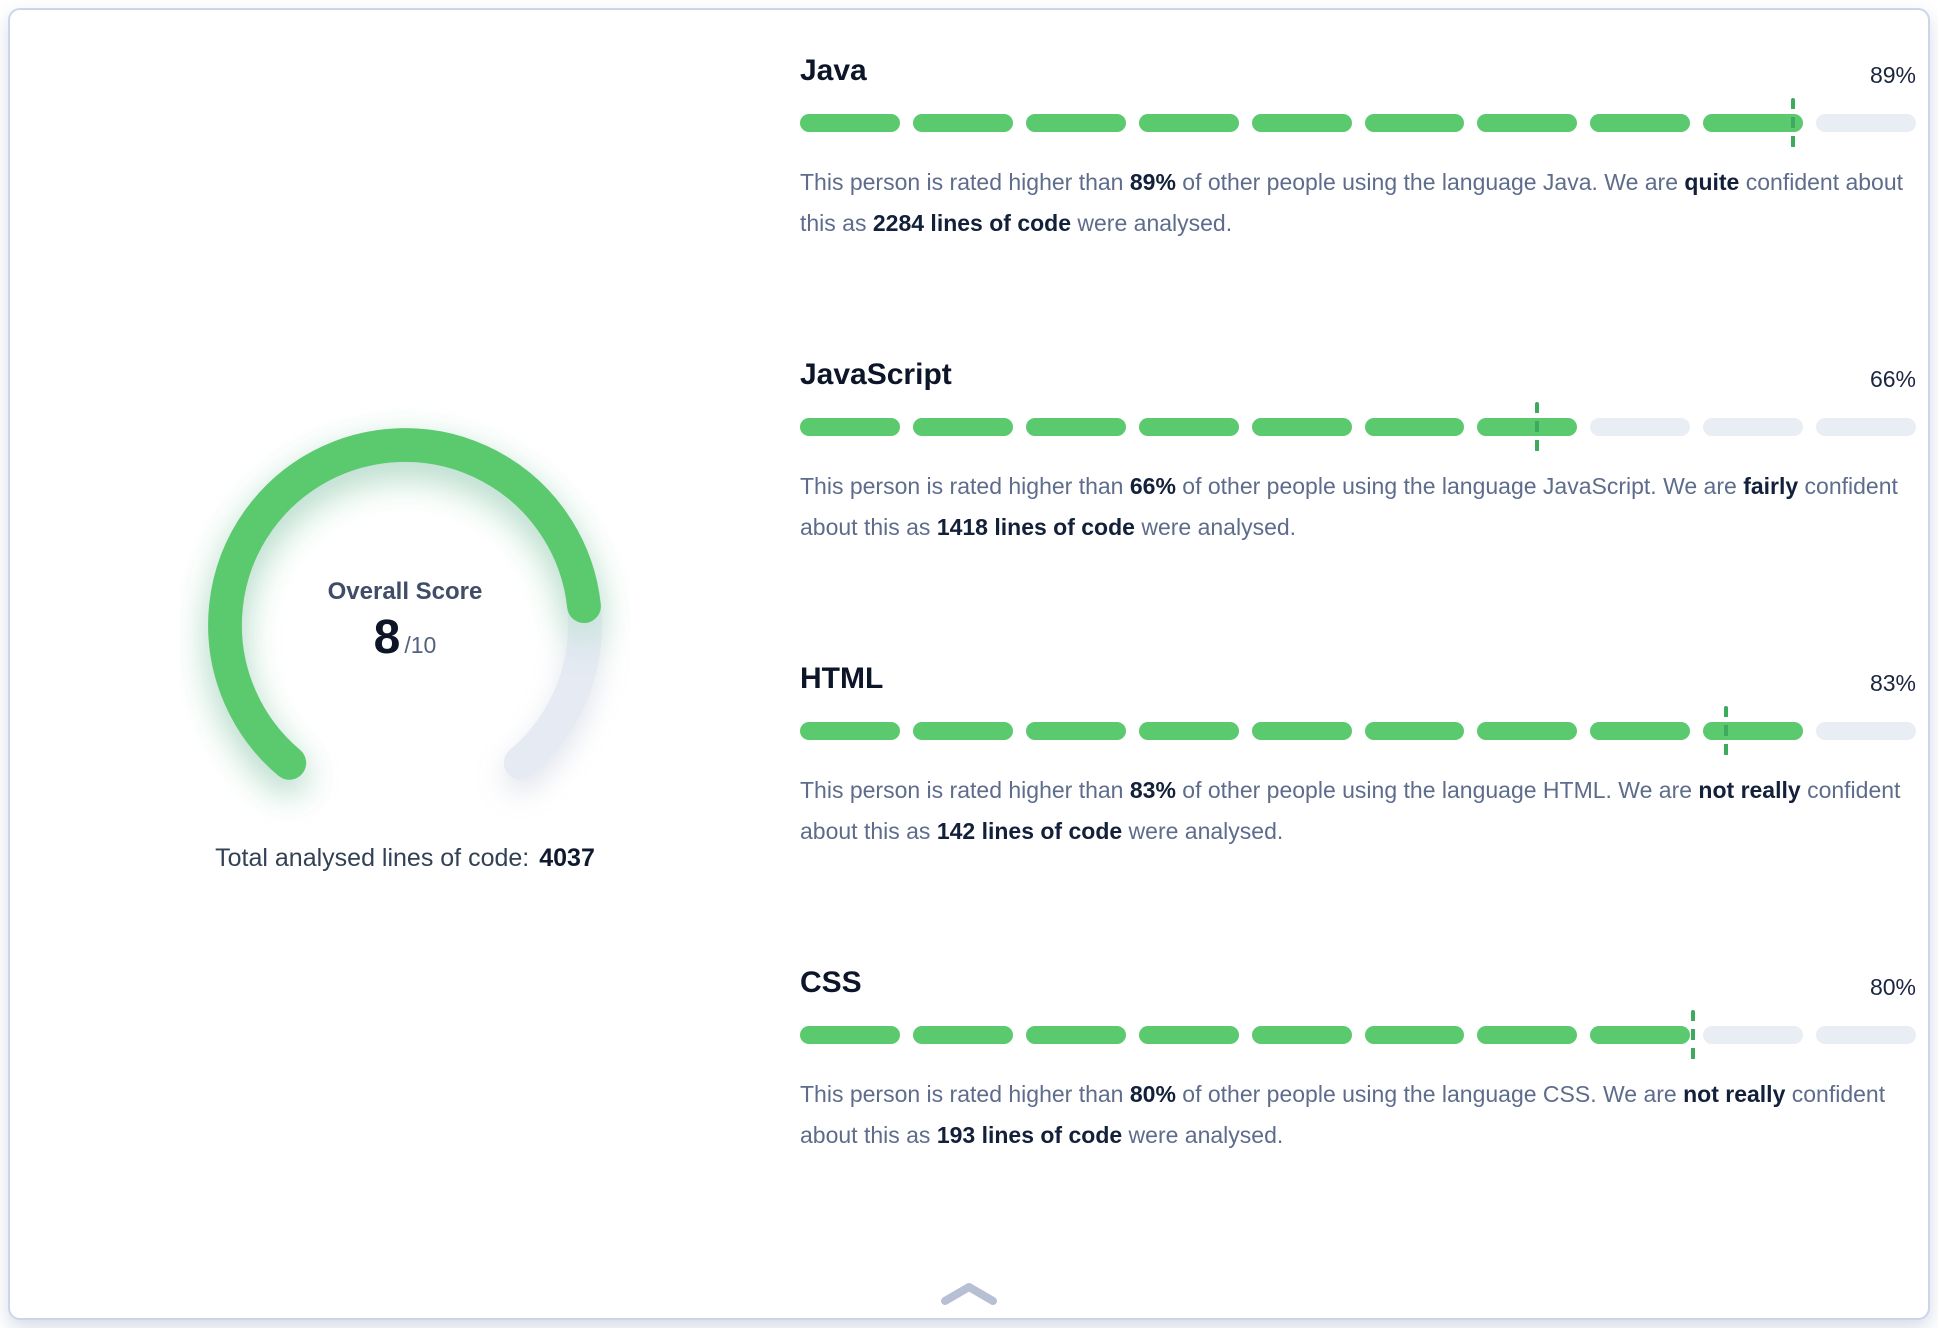 This screenshot has width=1938, height=1328. What do you see at coordinates (1892, 379) in the screenshot?
I see `language-percent: 66%` at bounding box center [1892, 379].